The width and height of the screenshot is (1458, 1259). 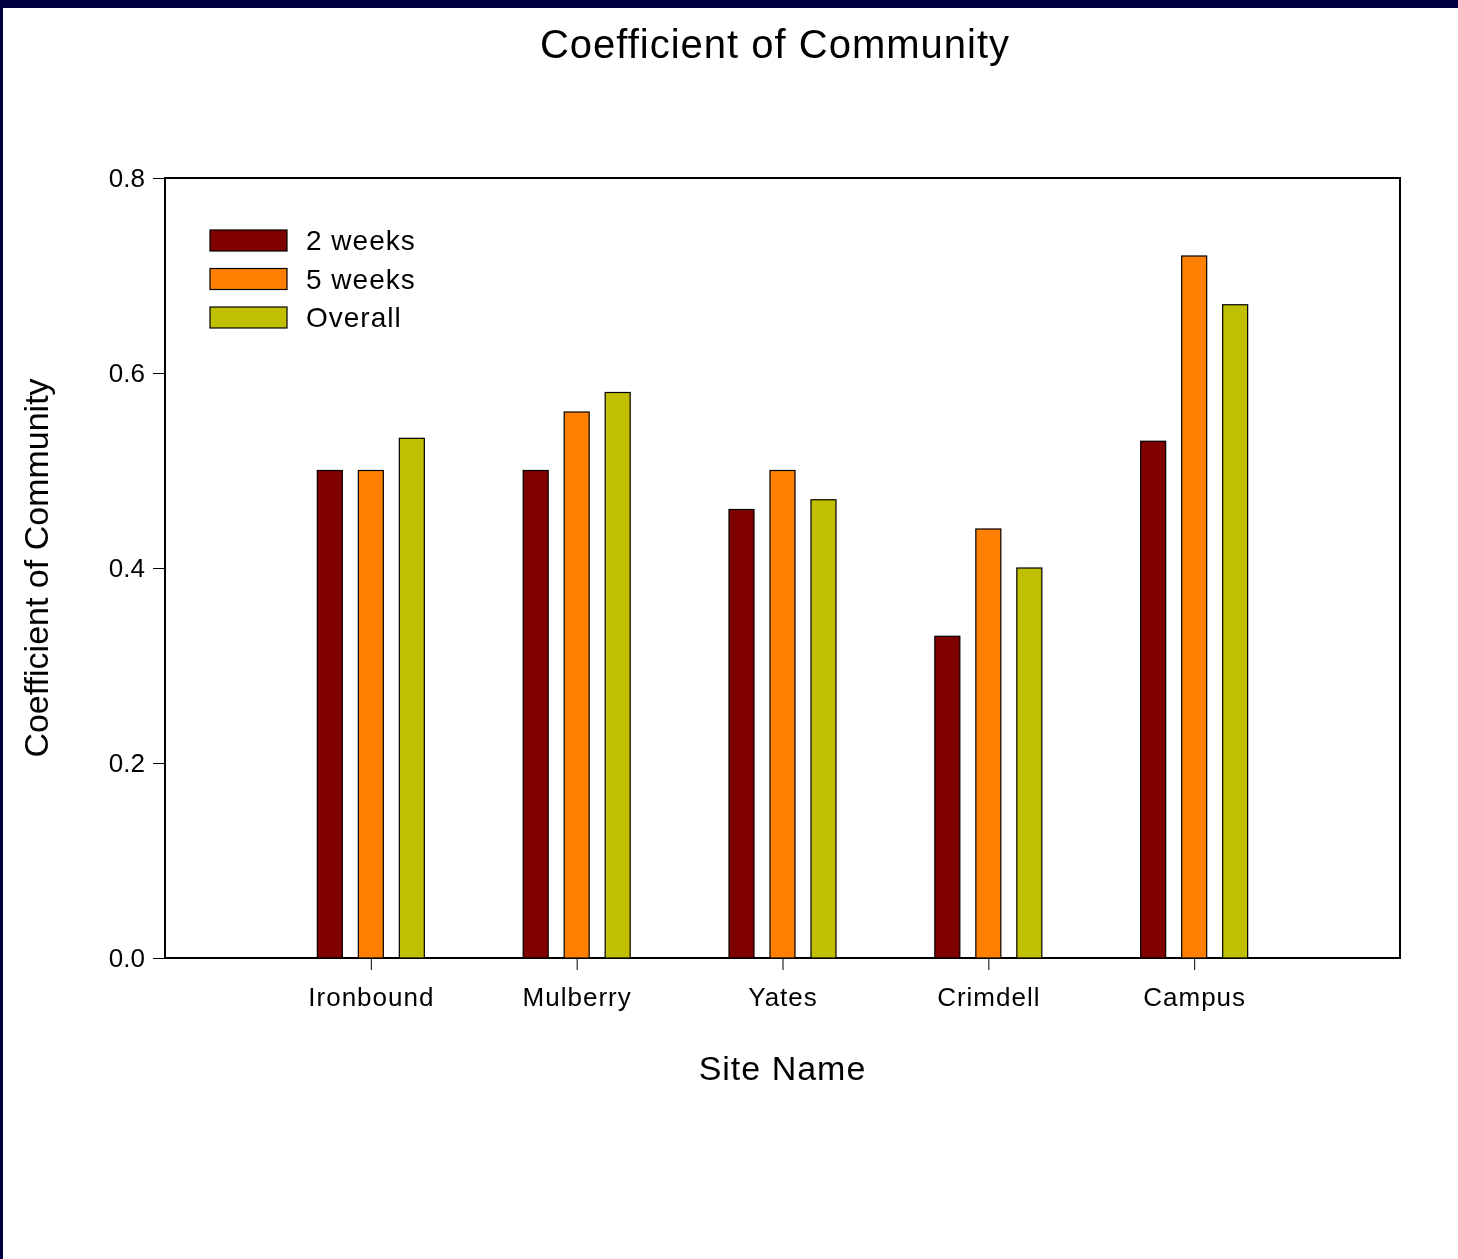 What do you see at coordinates (126, 957) in the screenshot?
I see `y-tick-label: 0.0` at bounding box center [126, 957].